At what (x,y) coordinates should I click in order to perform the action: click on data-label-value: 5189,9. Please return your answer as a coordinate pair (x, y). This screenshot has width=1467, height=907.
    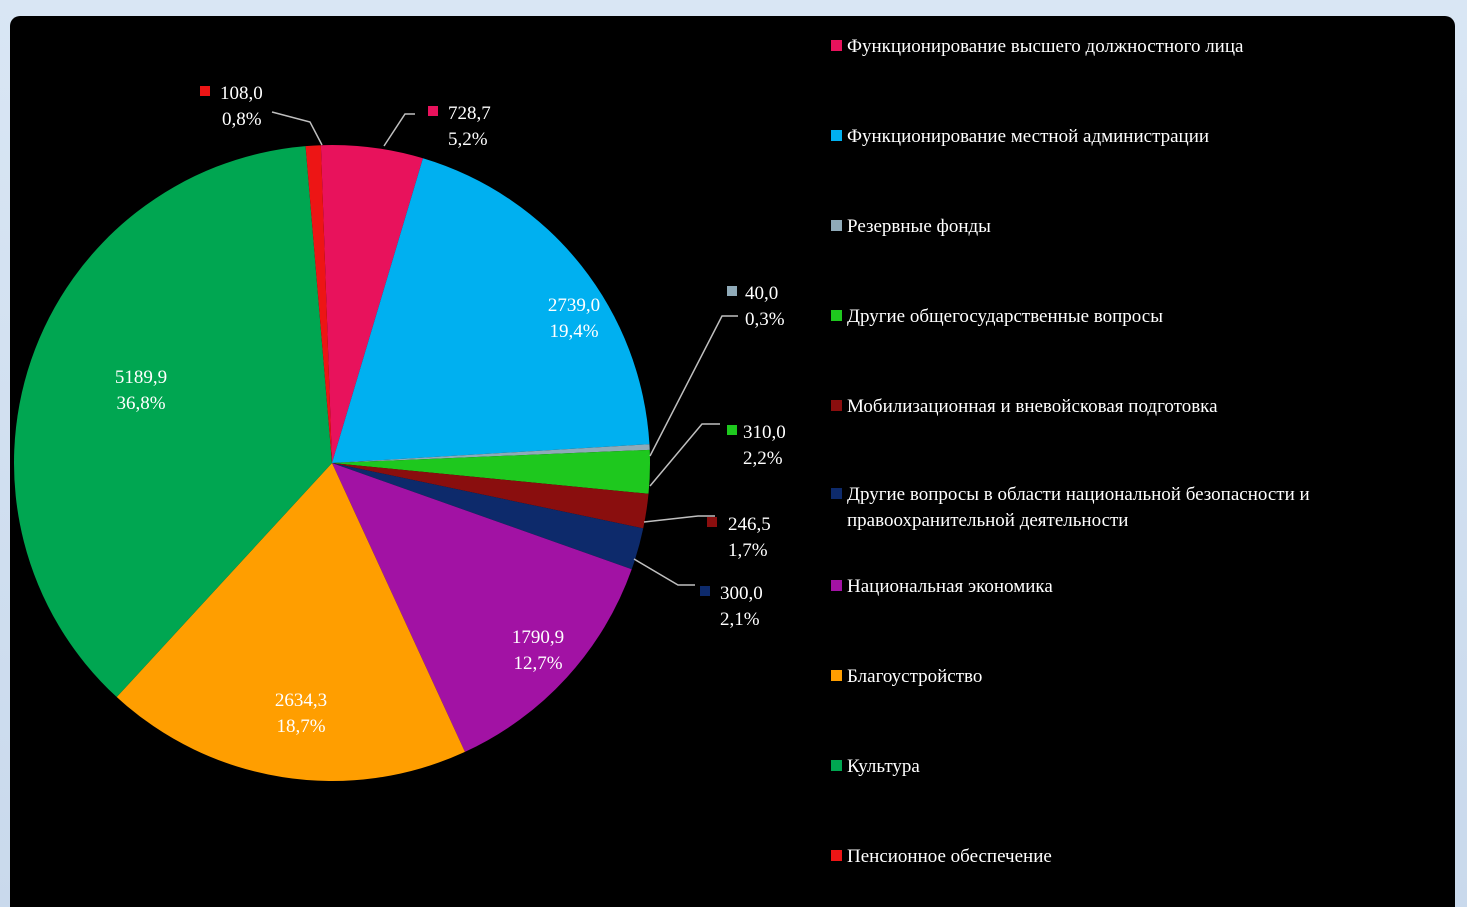
    Looking at the image, I should click on (141, 377).